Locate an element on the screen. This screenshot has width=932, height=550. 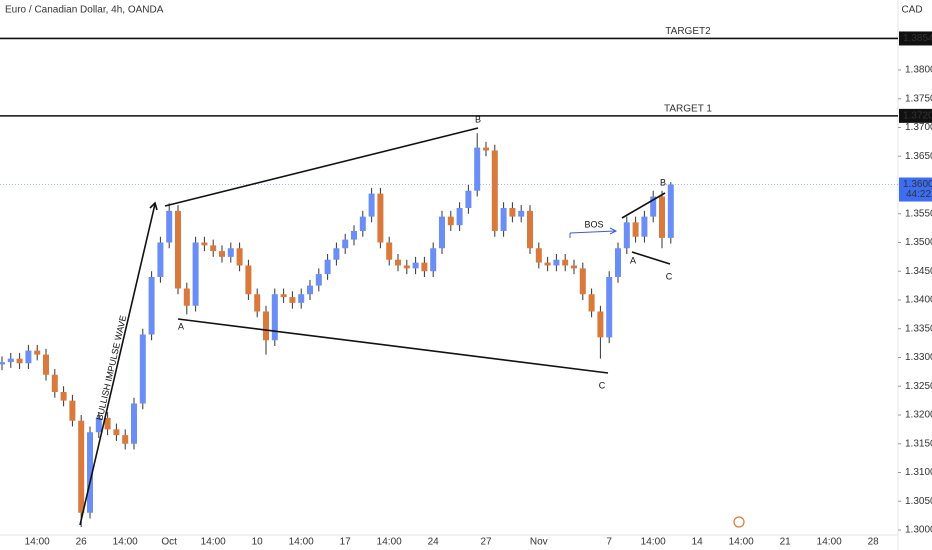
y-tick-label: 1.37500 is located at coordinates (918, 98).